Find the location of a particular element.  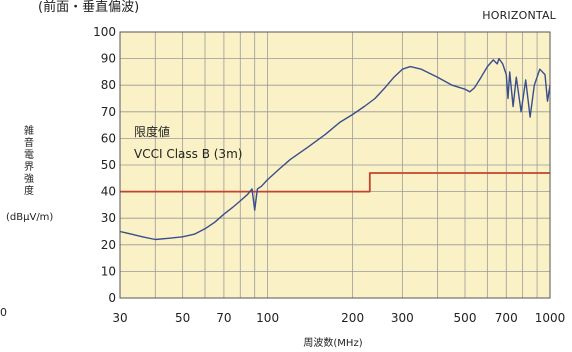

limit-annotation-line2: VCCI Class B (3m) is located at coordinates (188, 154).